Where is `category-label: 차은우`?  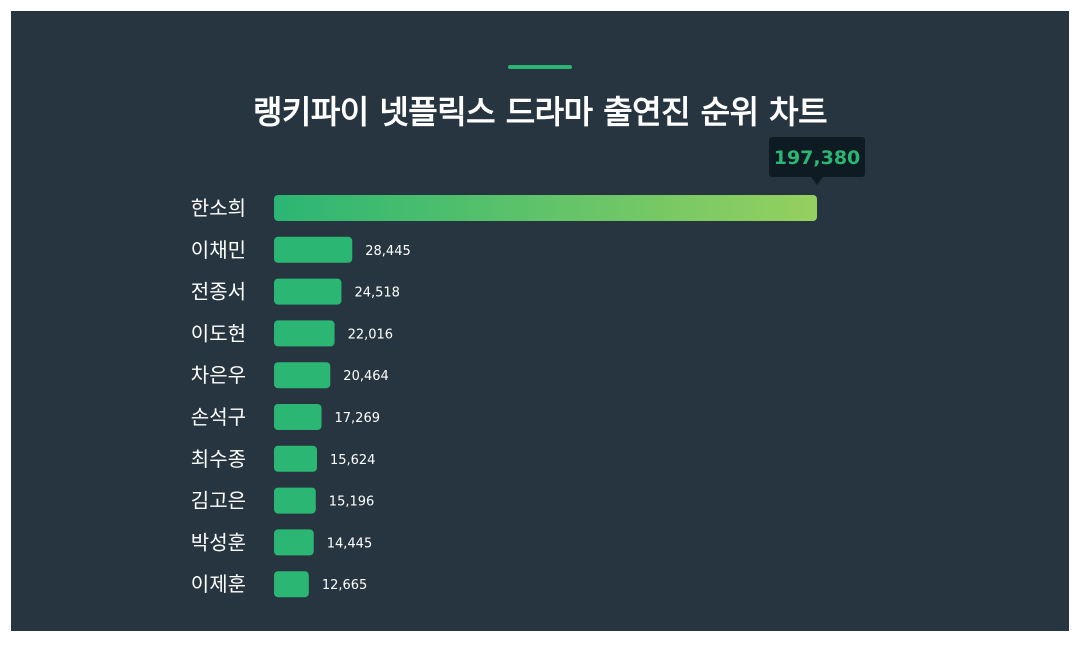 category-label: 차은우 is located at coordinates (218, 375).